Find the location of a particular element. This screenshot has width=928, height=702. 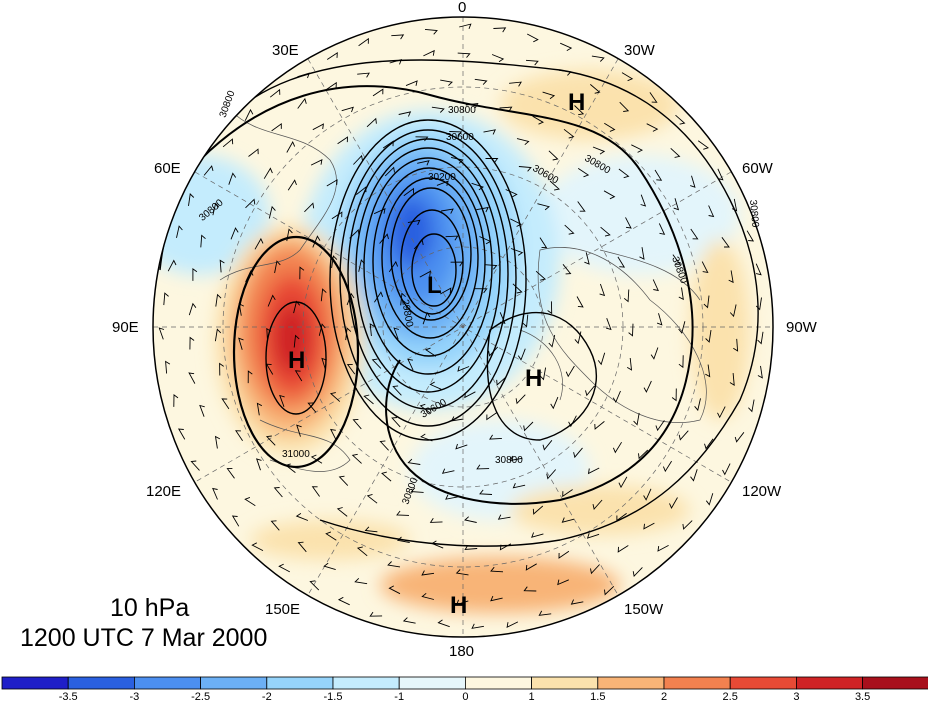

colorbar-tick-label: 1.5 is located at coordinates (597, 696).